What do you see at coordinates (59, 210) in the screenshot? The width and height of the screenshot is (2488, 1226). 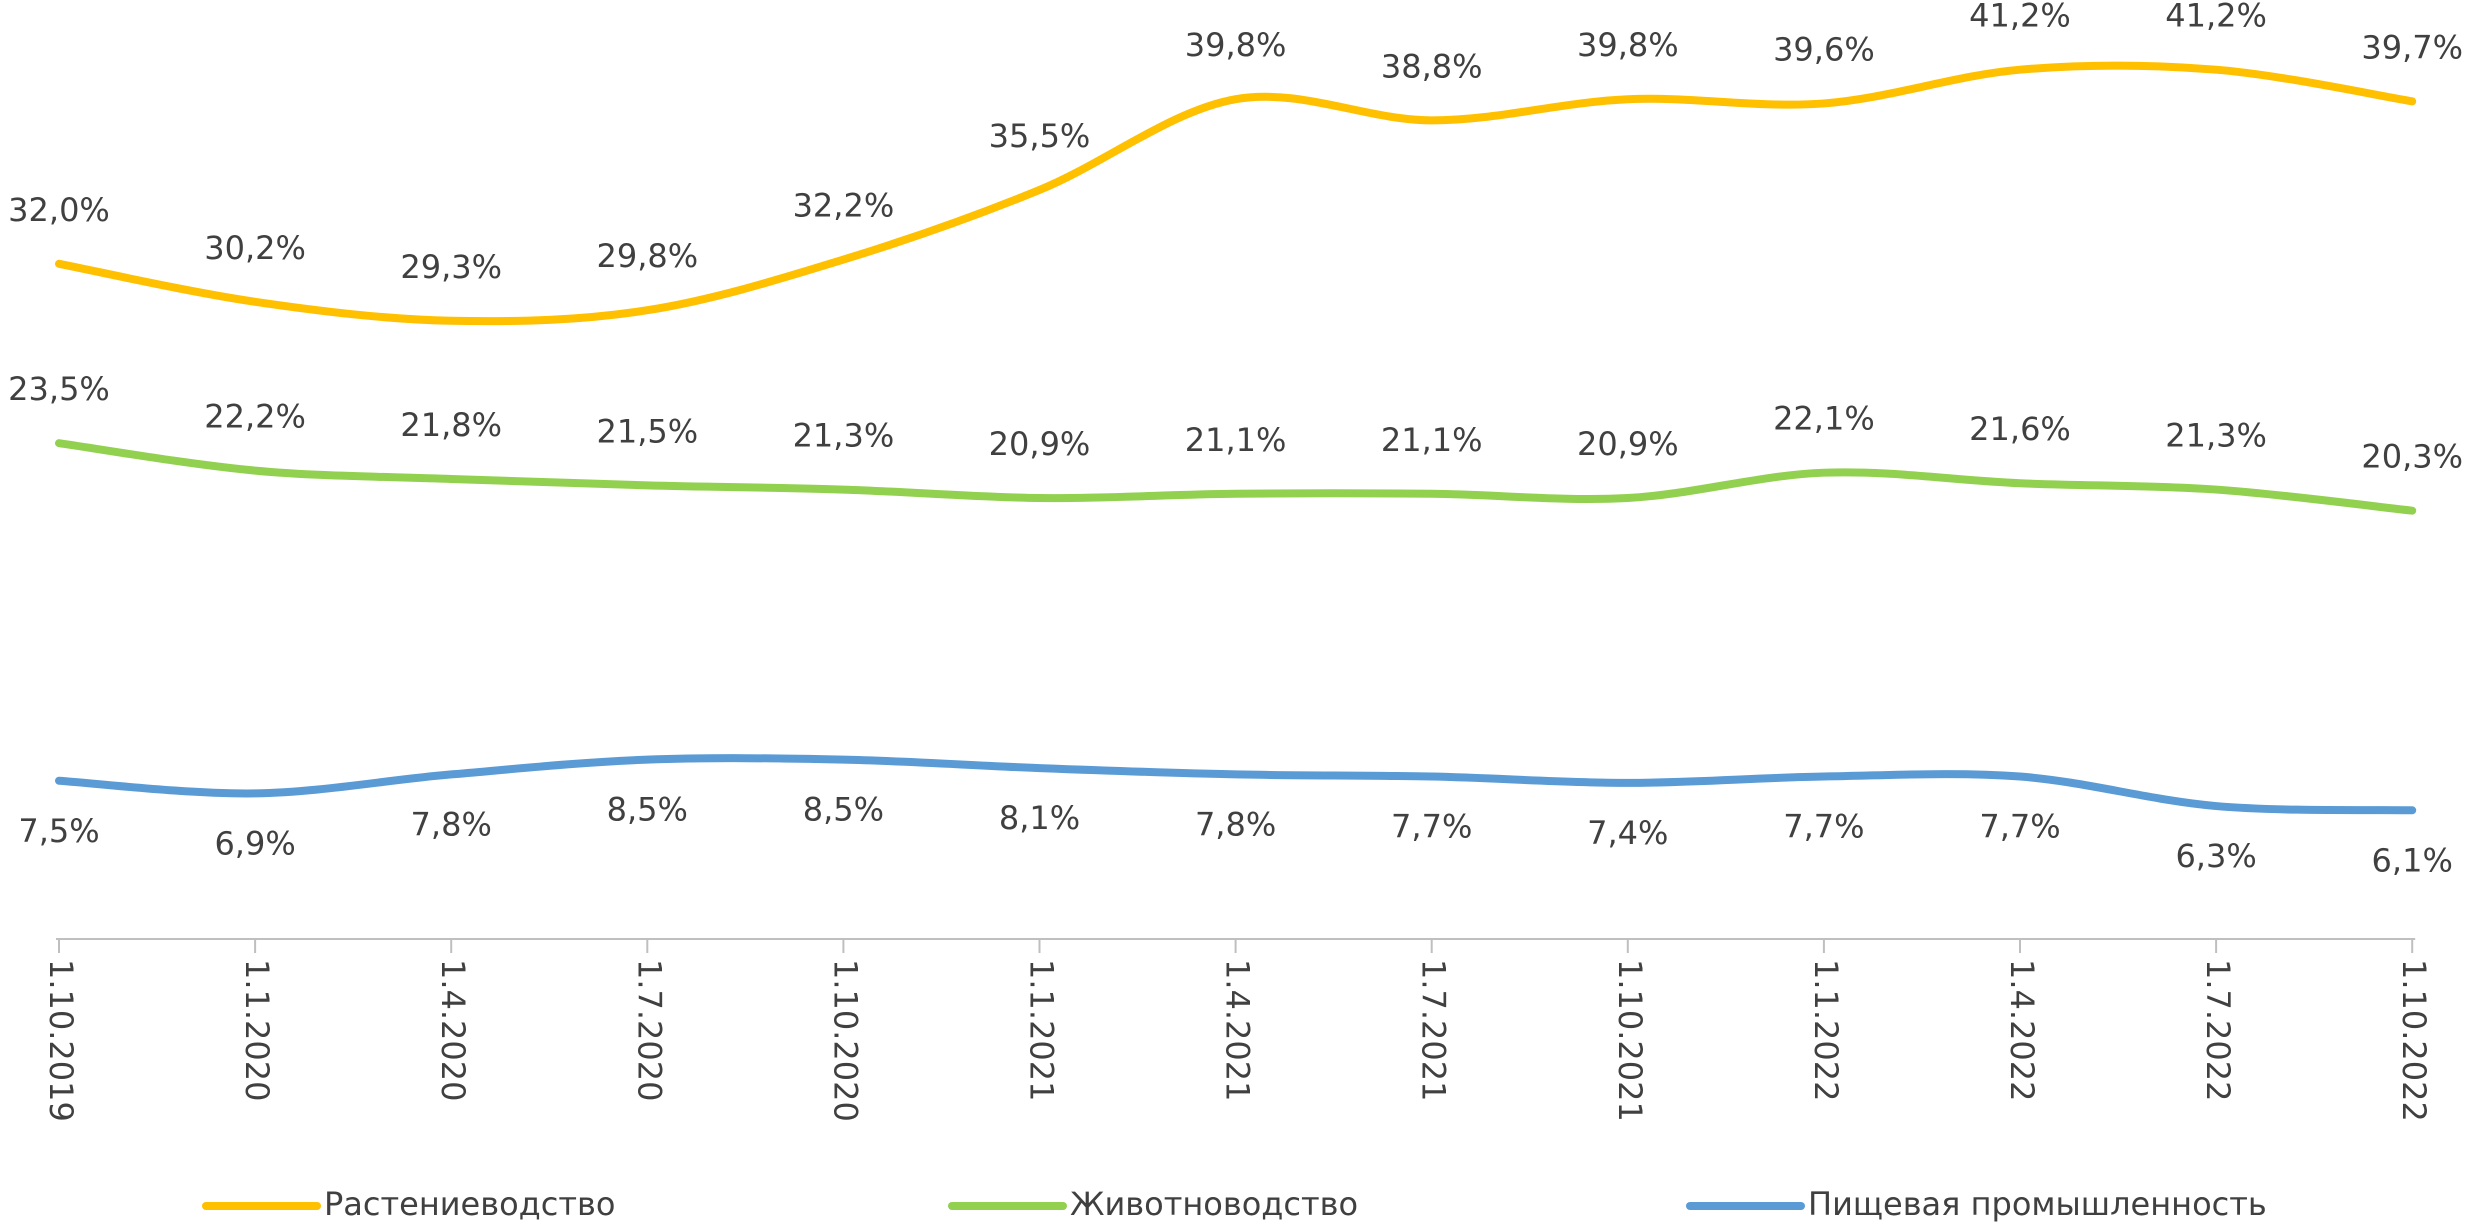 I see `data-label: 32,0%` at bounding box center [59, 210].